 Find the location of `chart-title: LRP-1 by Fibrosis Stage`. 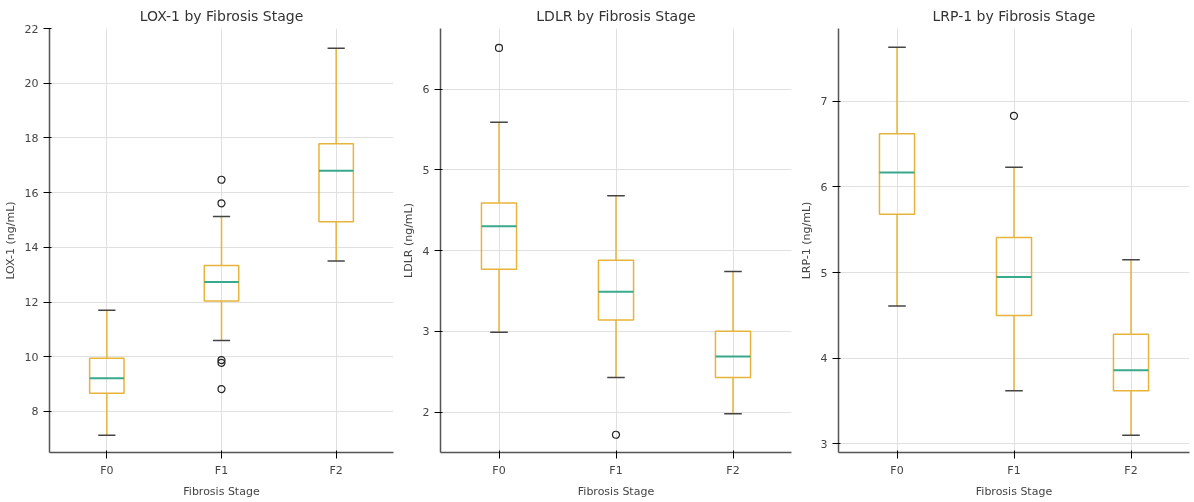

chart-title: LRP-1 by Fibrosis Stage is located at coordinates (1014, 15).